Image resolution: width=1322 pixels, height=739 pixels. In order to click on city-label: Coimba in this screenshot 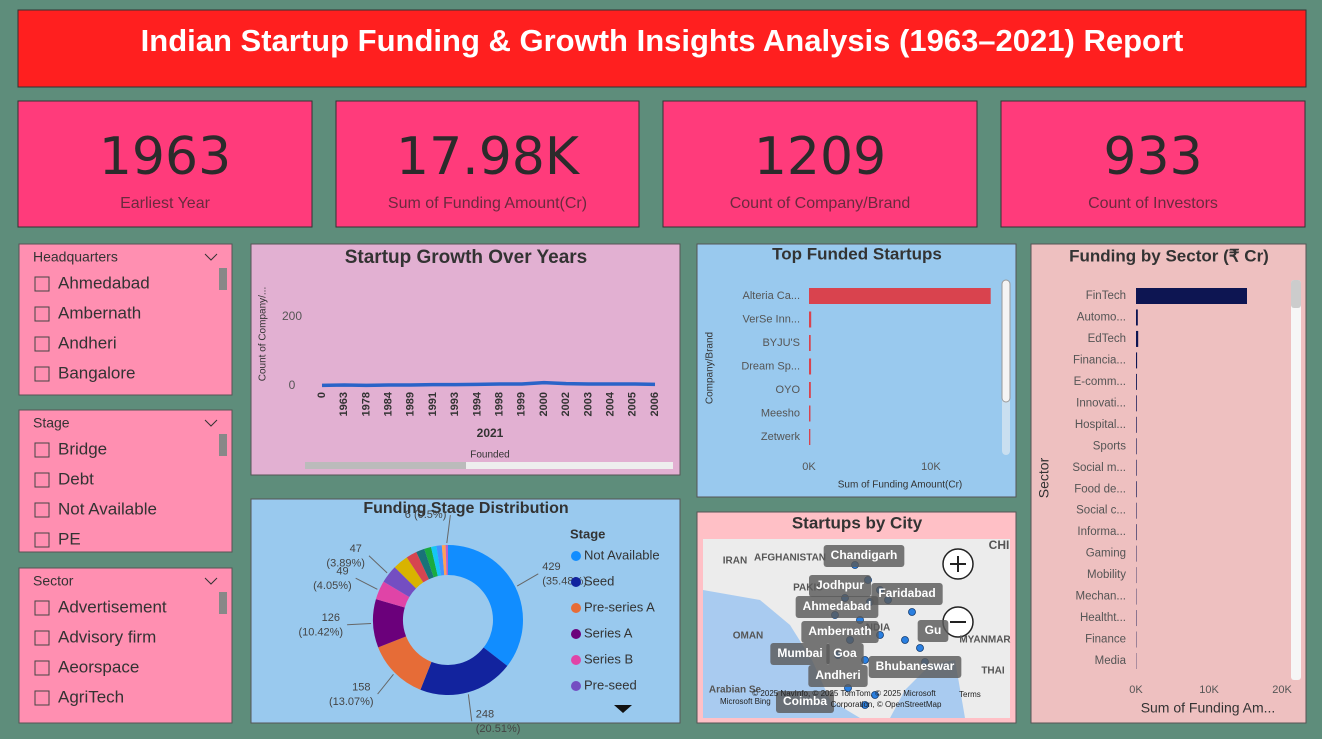, I will do `click(805, 701)`.